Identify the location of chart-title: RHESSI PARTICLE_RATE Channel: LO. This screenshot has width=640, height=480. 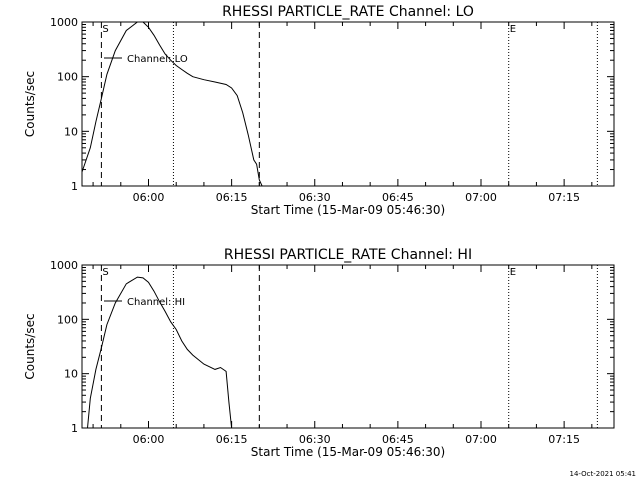
(348, 12).